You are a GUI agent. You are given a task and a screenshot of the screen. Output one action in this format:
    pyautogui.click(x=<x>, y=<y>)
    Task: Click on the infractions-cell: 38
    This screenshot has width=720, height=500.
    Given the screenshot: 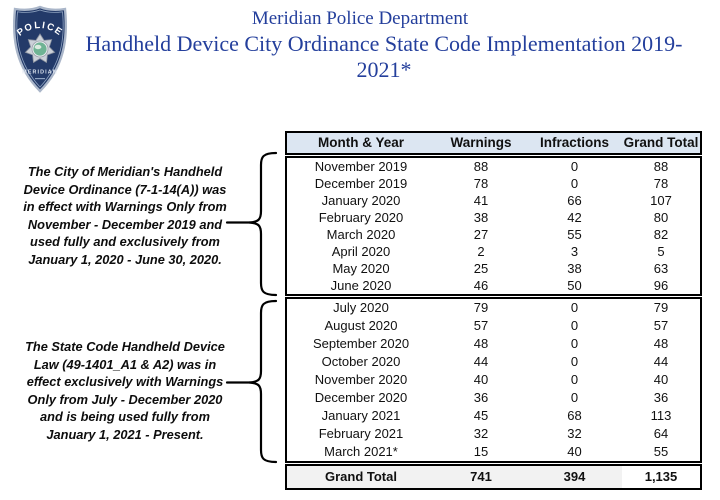 What is the action you would take?
    pyautogui.click(x=574, y=268)
    